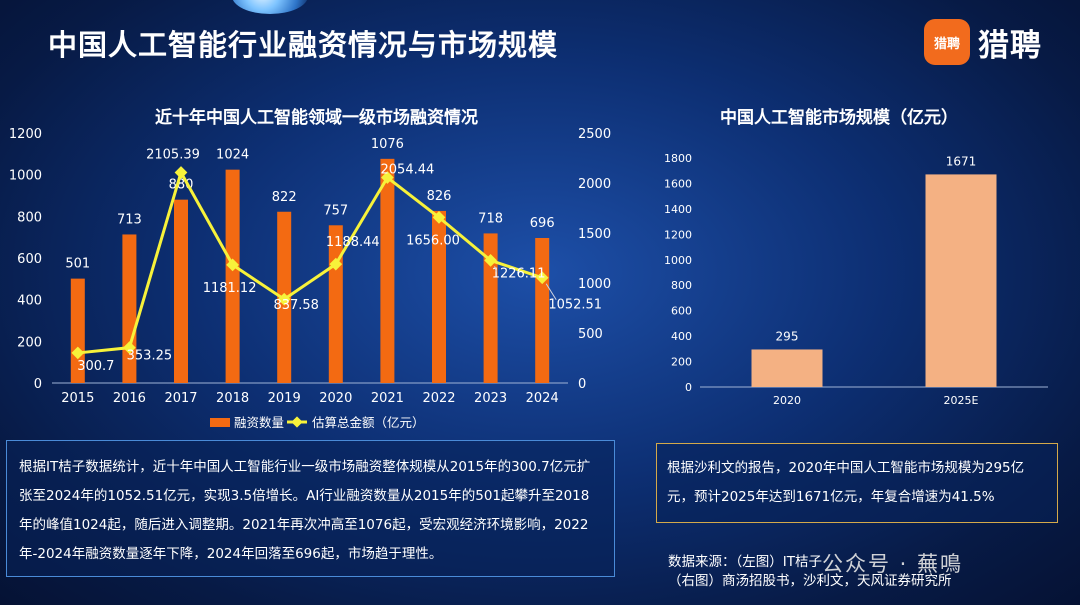  I want to click on right-y-tick-label: 2500, so click(594, 134).